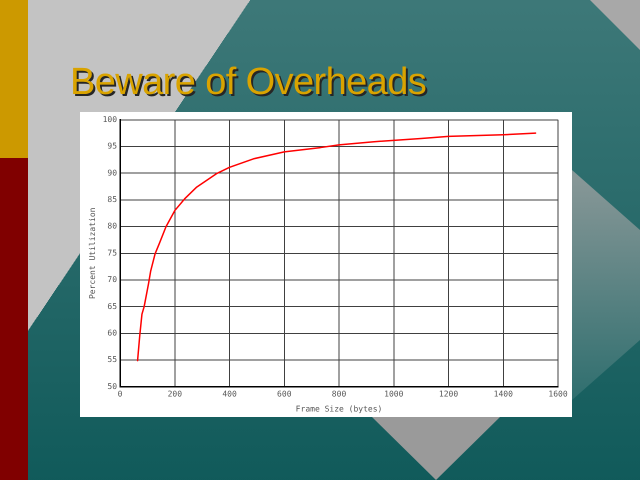  I want to click on x-tick-label: 1000, so click(394, 394).